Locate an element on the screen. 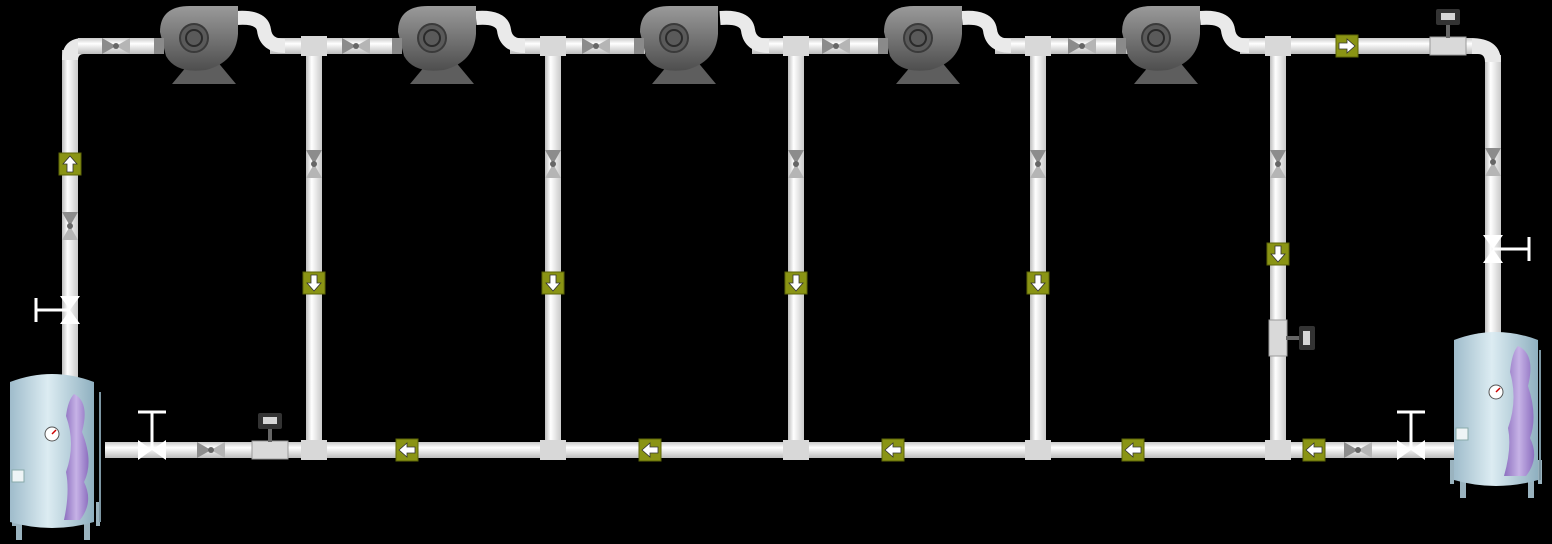 Image resolution: width=1552 pixels, height=544 pixels. arrow-up-icon is located at coordinates (70, 164).